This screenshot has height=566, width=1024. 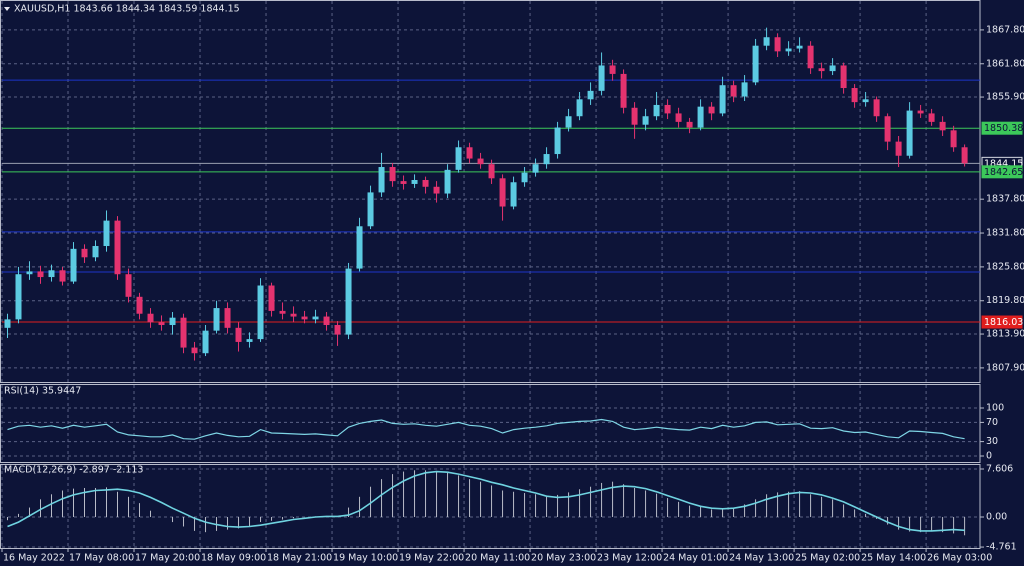 I want to click on y-tick-label: 30, so click(x=992, y=441).